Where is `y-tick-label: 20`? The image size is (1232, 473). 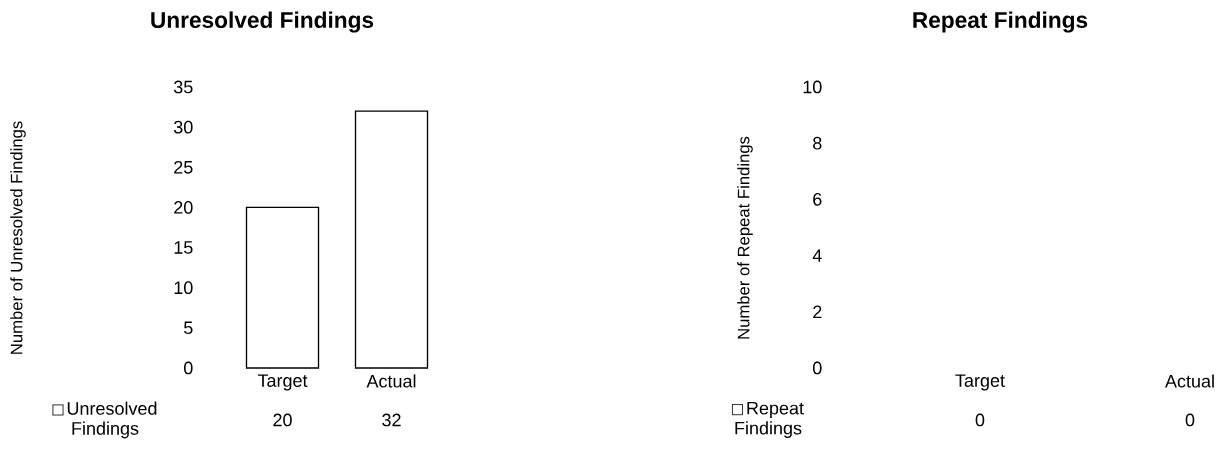
y-tick-label: 20 is located at coordinates (183, 207).